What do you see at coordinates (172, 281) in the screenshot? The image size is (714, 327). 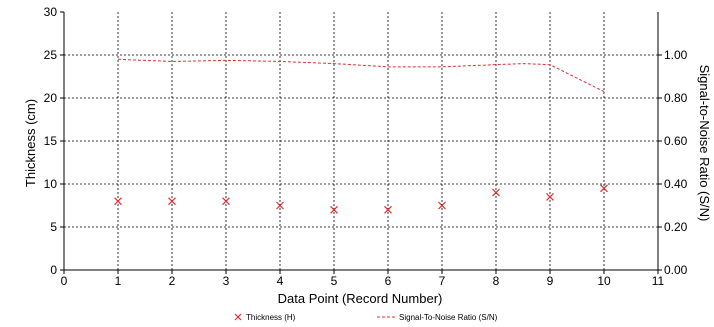 I see `x-tick-label: 2` at bounding box center [172, 281].